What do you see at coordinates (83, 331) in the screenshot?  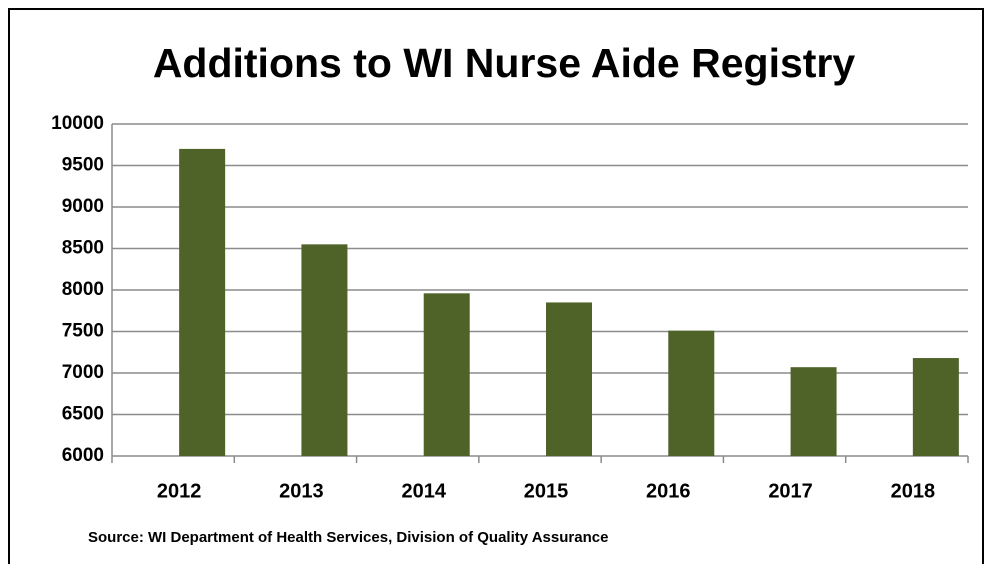 I see `y-tick-label: 7500` at bounding box center [83, 331].